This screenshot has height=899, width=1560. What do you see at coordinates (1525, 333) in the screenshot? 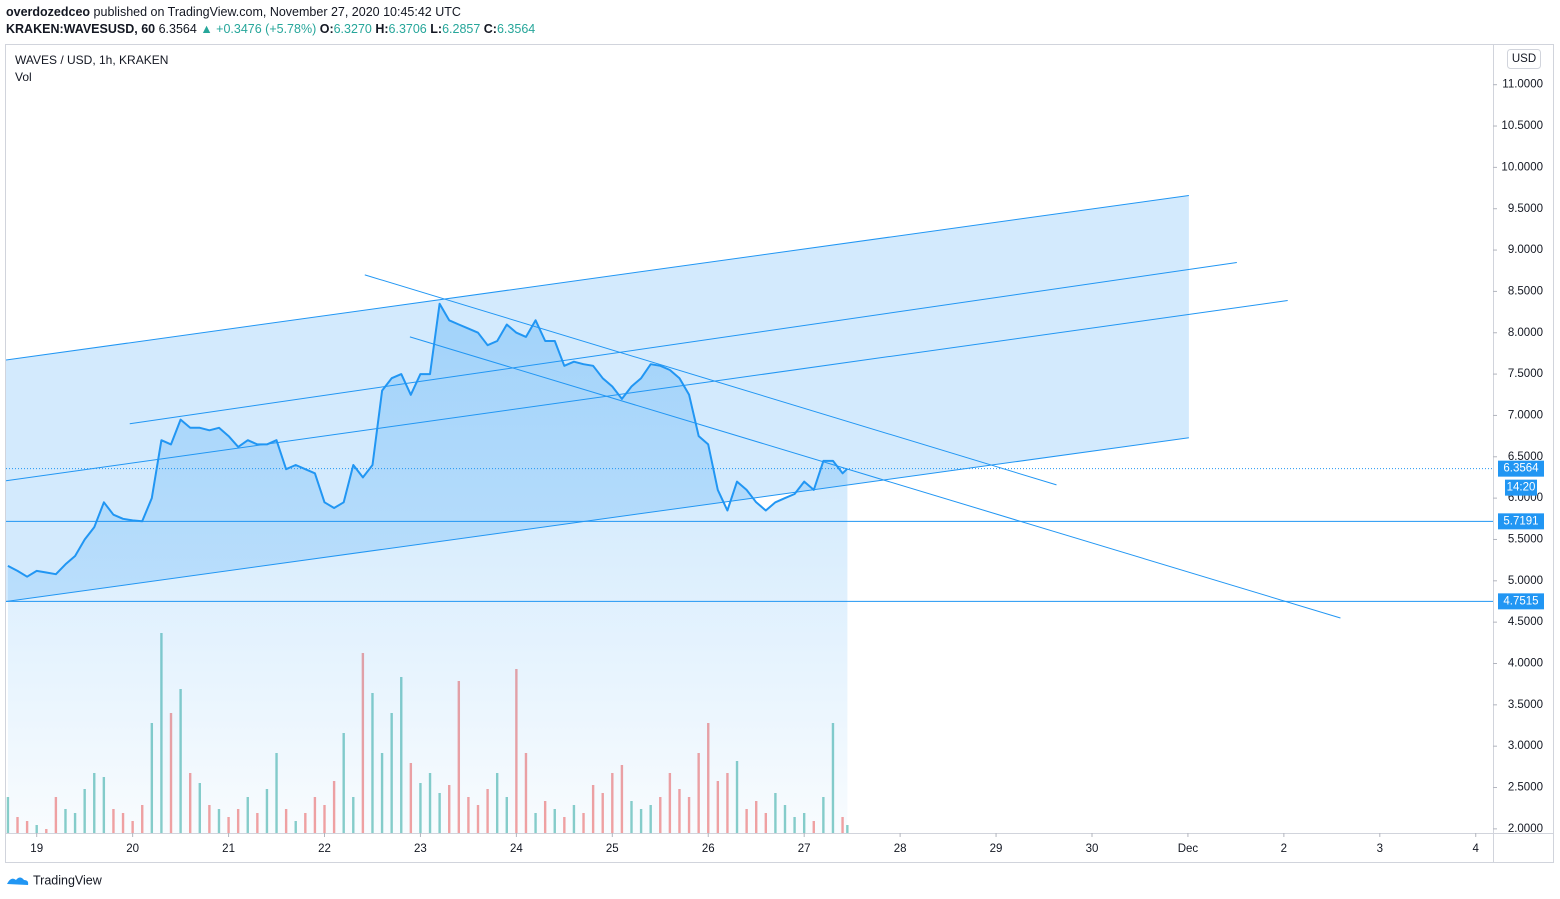
I see `y-tick-label: 8.0000` at bounding box center [1525, 333].